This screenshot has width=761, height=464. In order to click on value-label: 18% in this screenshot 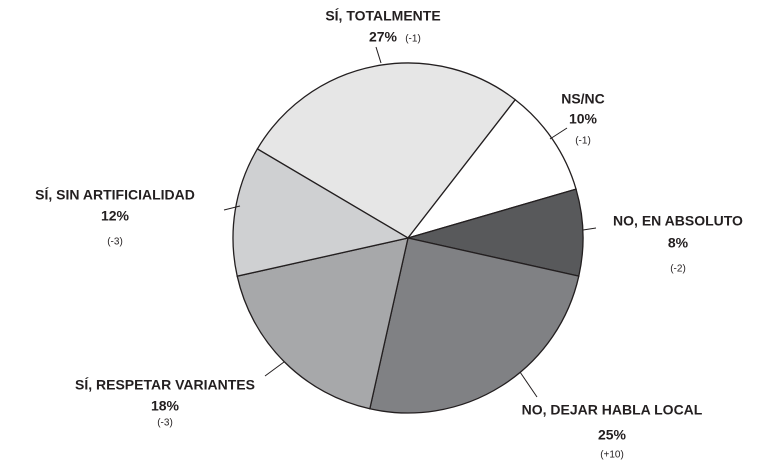, I will do `click(165, 406)`.